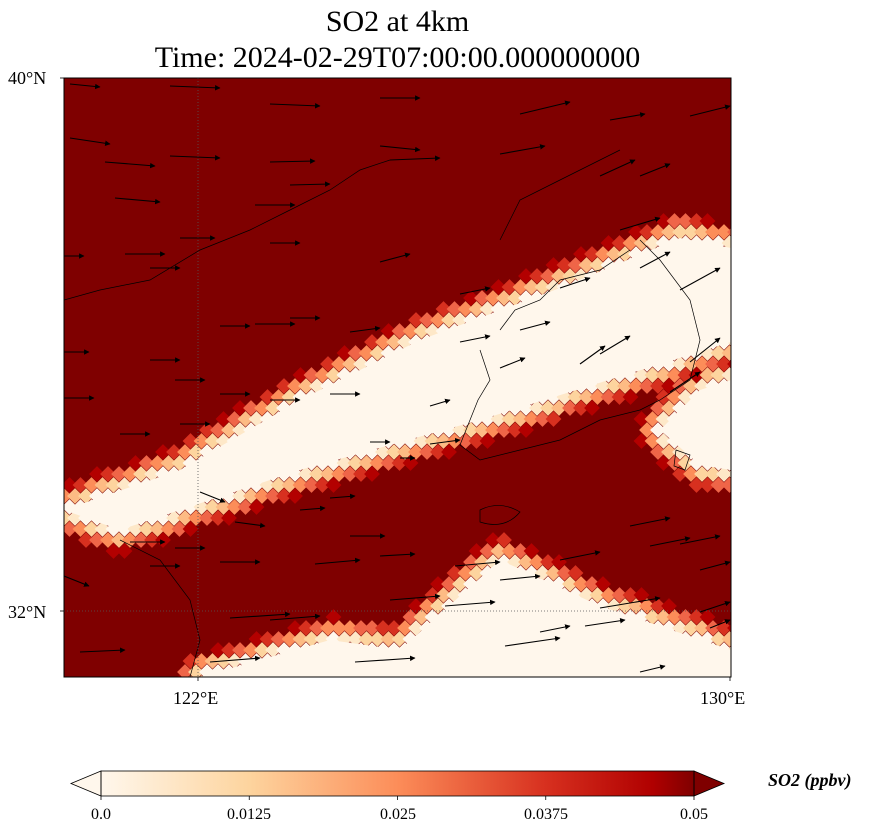 This screenshot has width=875, height=836. I want to click on colorbar-tick: 0.025, so click(398, 814).